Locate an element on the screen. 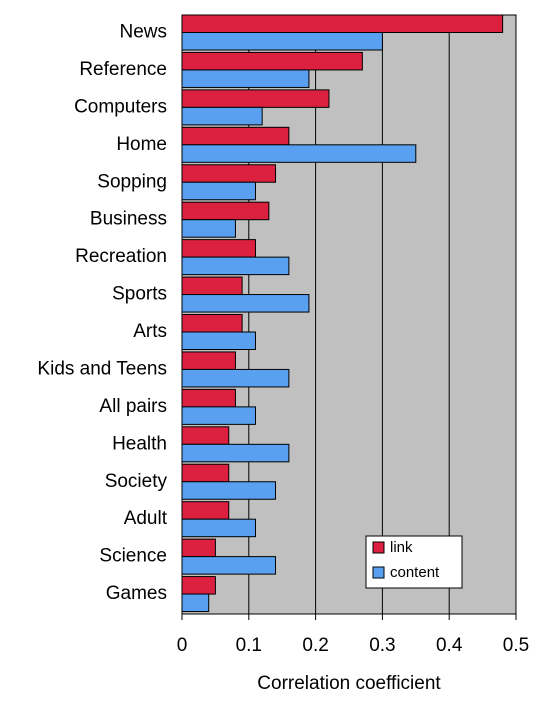 The height and width of the screenshot is (713, 542). legend-label-link: link is located at coordinates (401, 547).